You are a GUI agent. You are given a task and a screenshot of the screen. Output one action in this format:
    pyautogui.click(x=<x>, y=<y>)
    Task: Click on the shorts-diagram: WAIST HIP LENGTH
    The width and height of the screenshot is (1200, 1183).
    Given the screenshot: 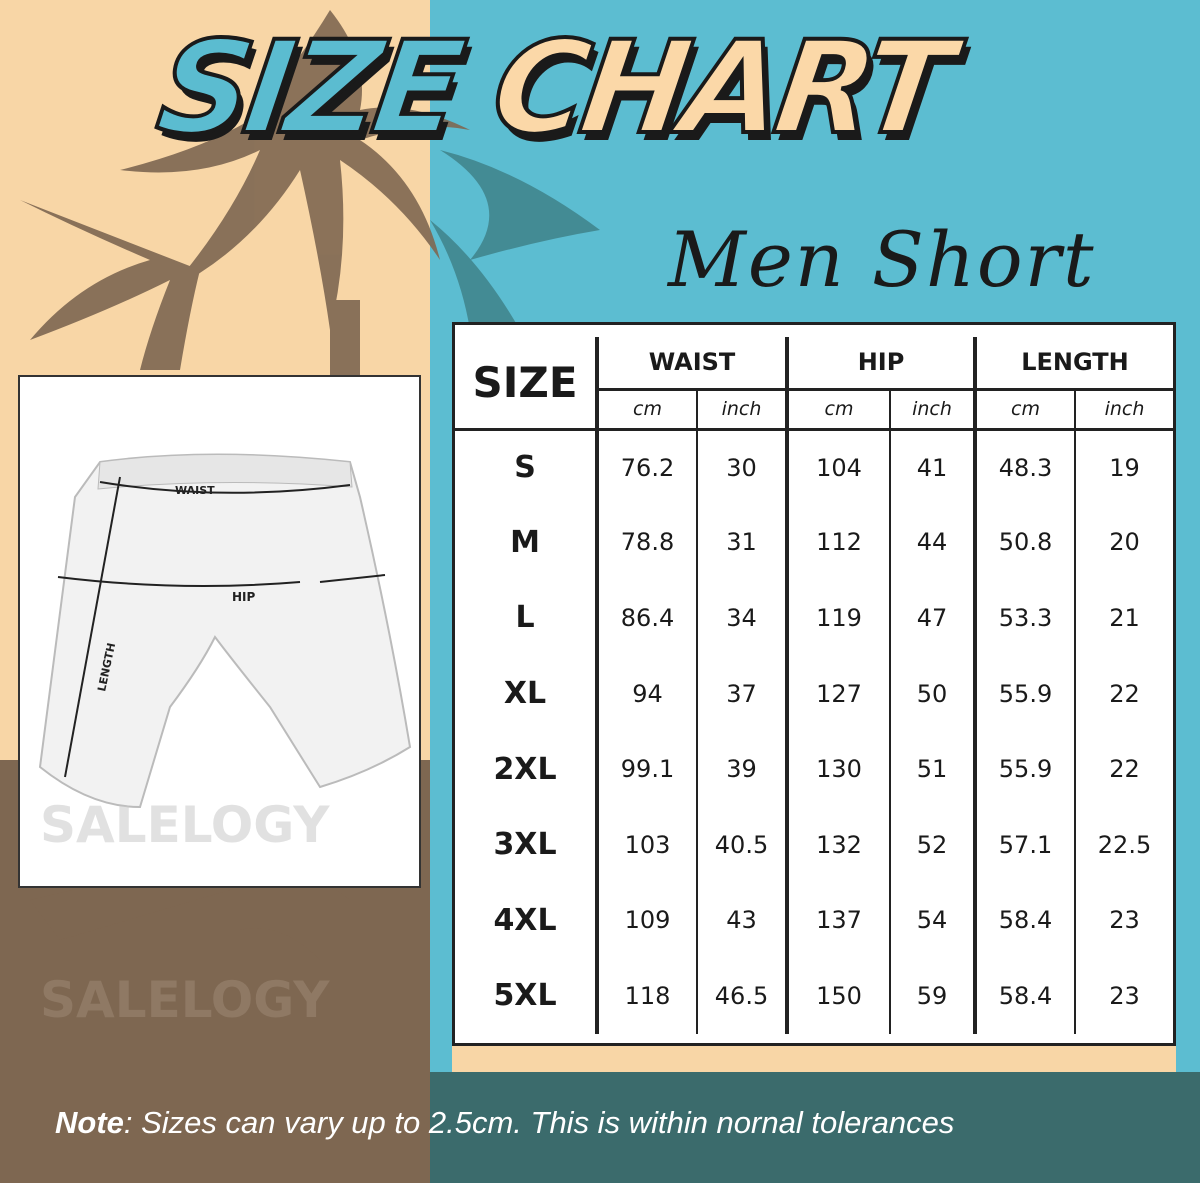 What is the action you would take?
    pyautogui.click(x=225, y=631)
    